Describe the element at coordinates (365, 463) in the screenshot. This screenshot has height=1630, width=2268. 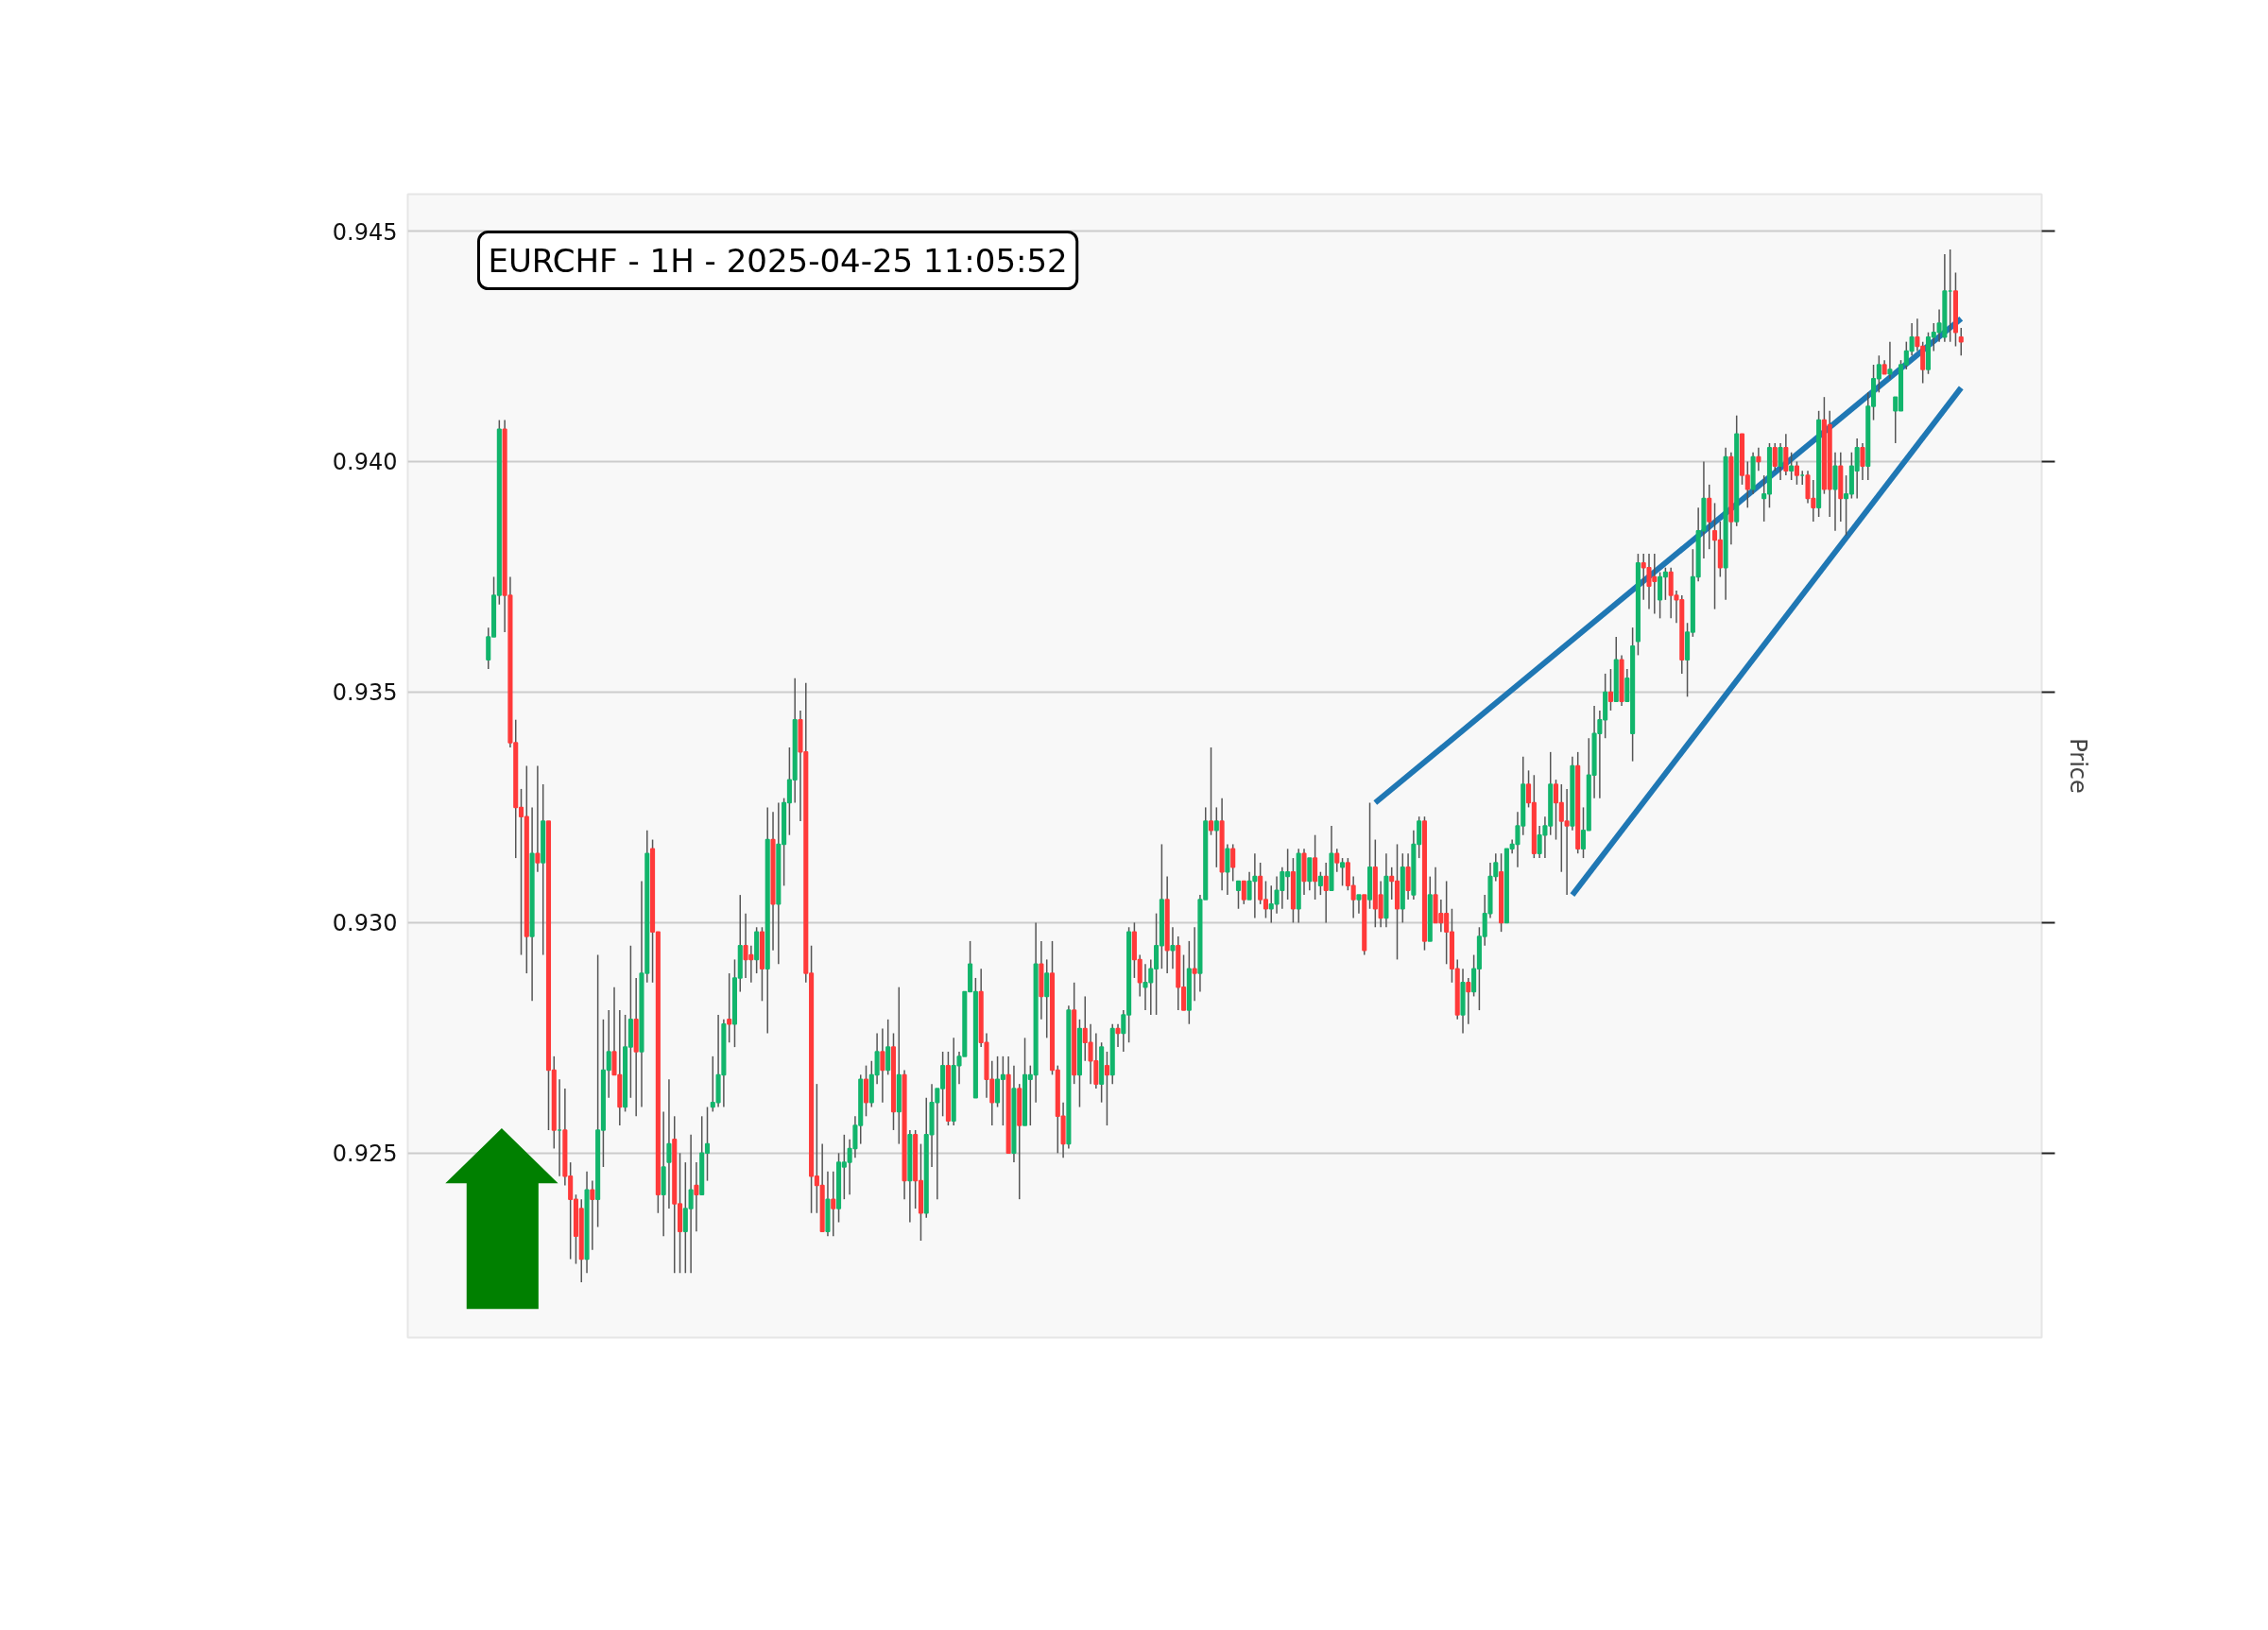
I see `y-tick-label: 0.940` at that location.